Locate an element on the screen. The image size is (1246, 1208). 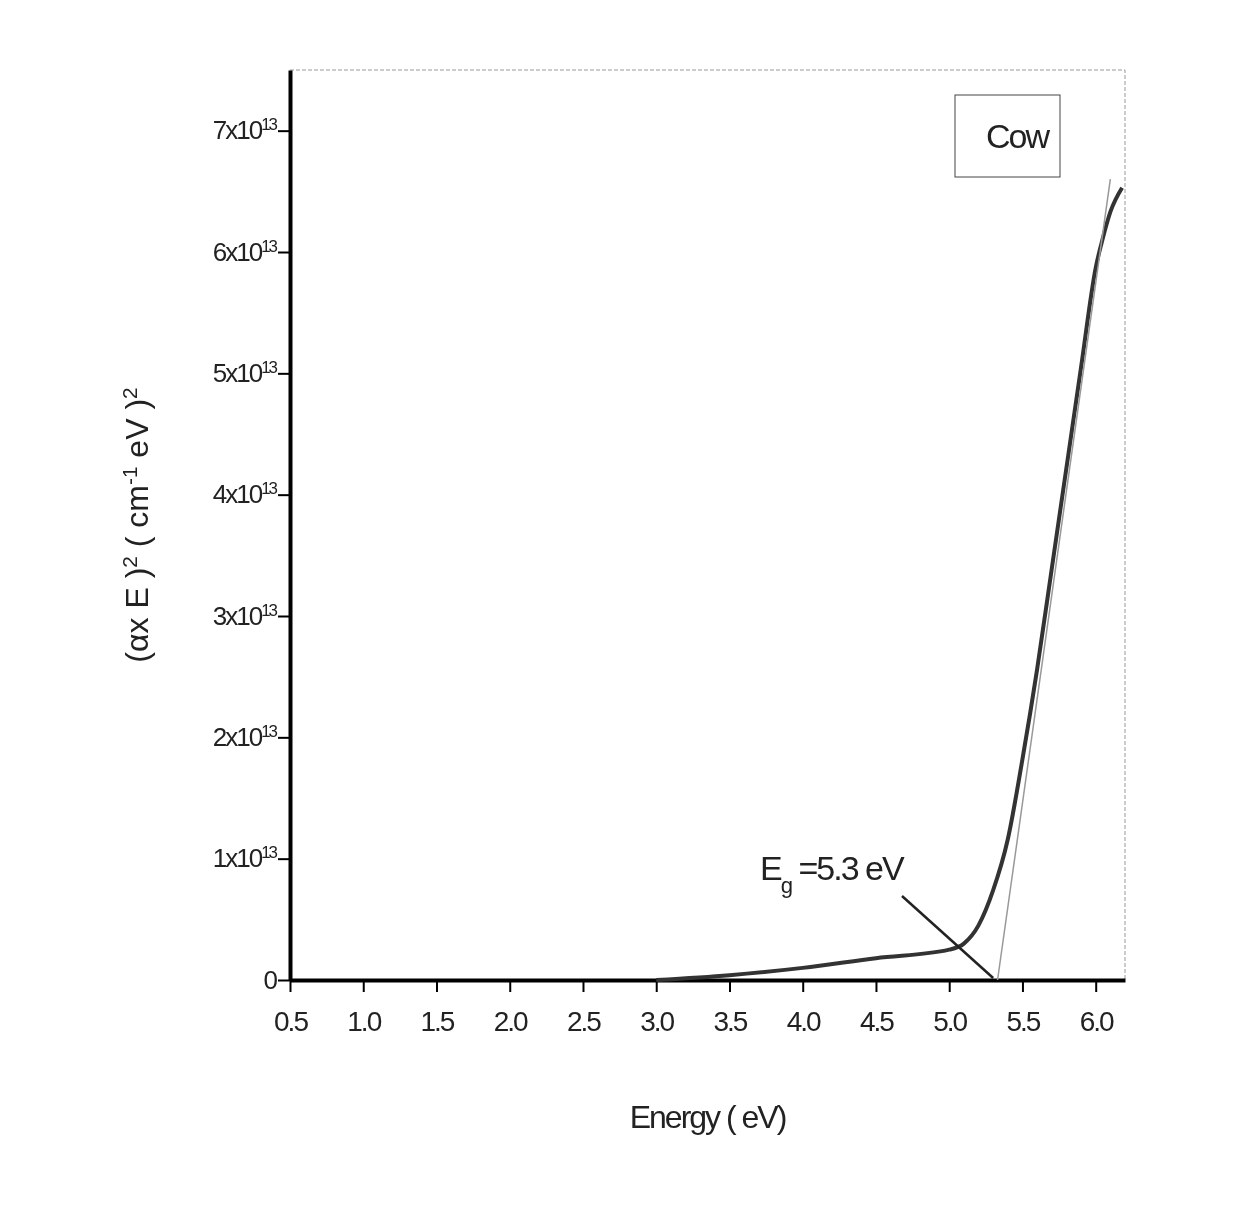
x-tick-label: 1.5 is located at coordinates (437, 1022).